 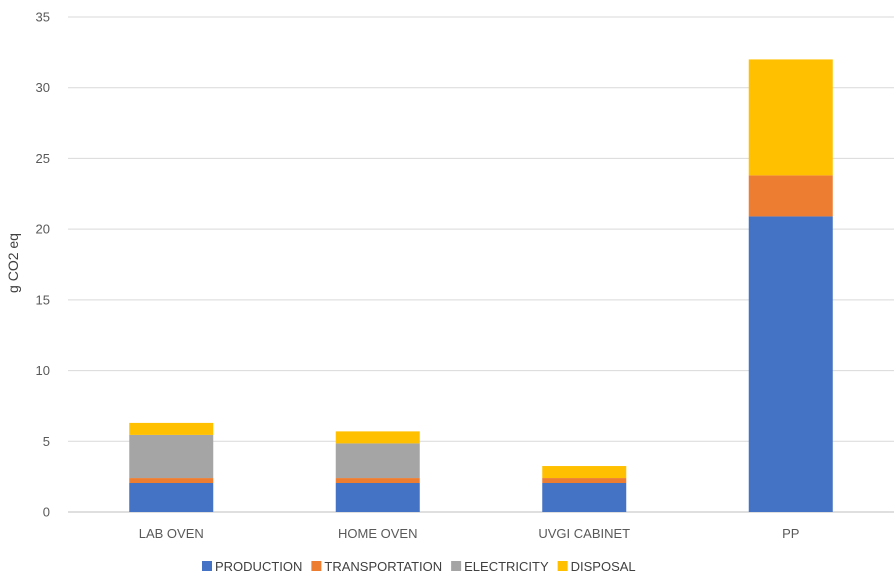 I want to click on y-axis-title: g CO2 eq, so click(x=13, y=263).